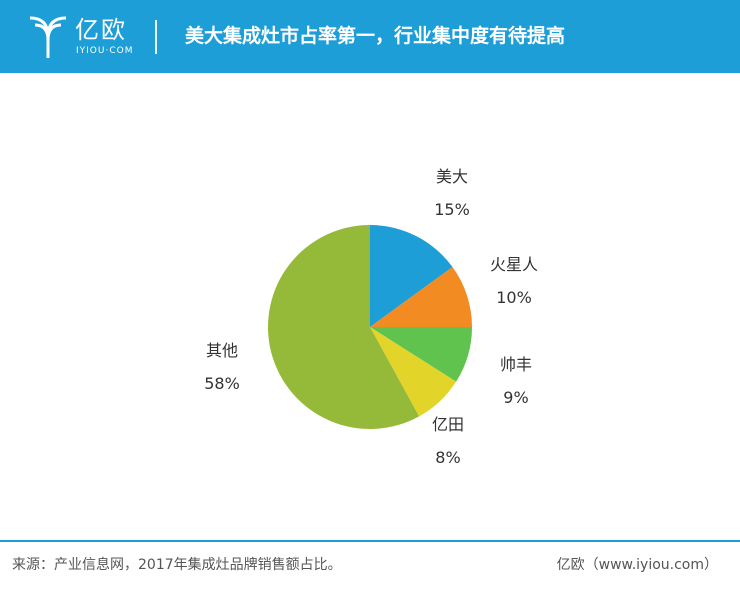 Image resolution: width=740 pixels, height=589 pixels. Describe the element at coordinates (514, 264) in the screenshot. I see `slice-label: 火星人` at that location.